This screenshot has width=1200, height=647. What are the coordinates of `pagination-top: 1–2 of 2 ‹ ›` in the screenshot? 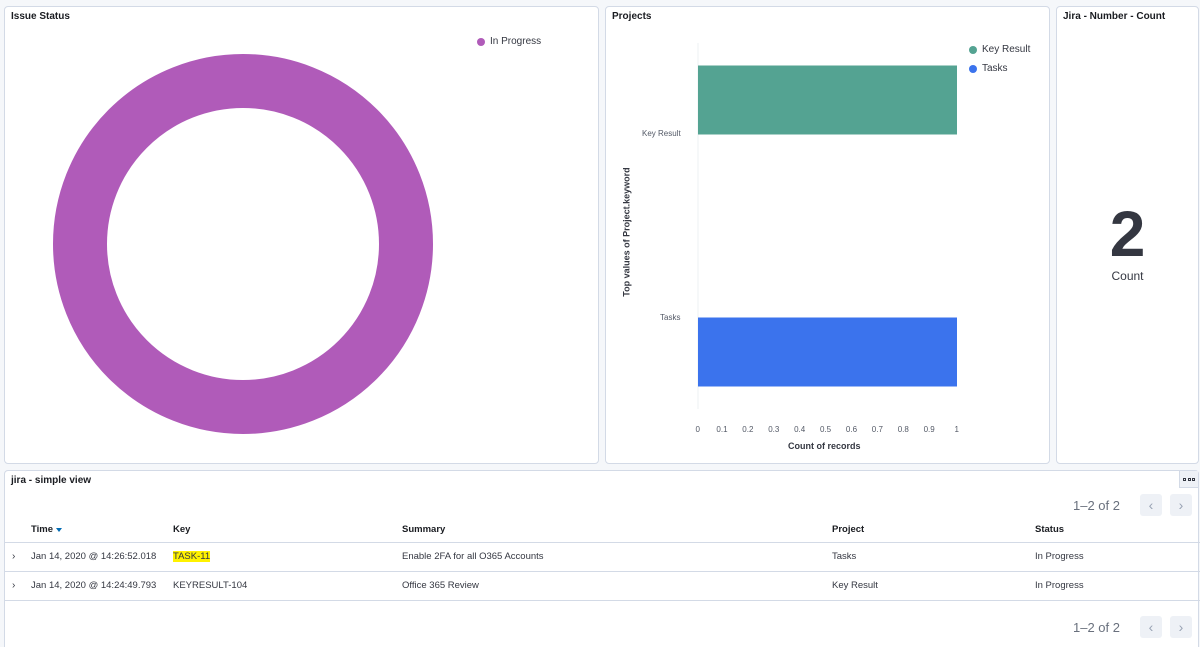 It's located at (1132, 505).